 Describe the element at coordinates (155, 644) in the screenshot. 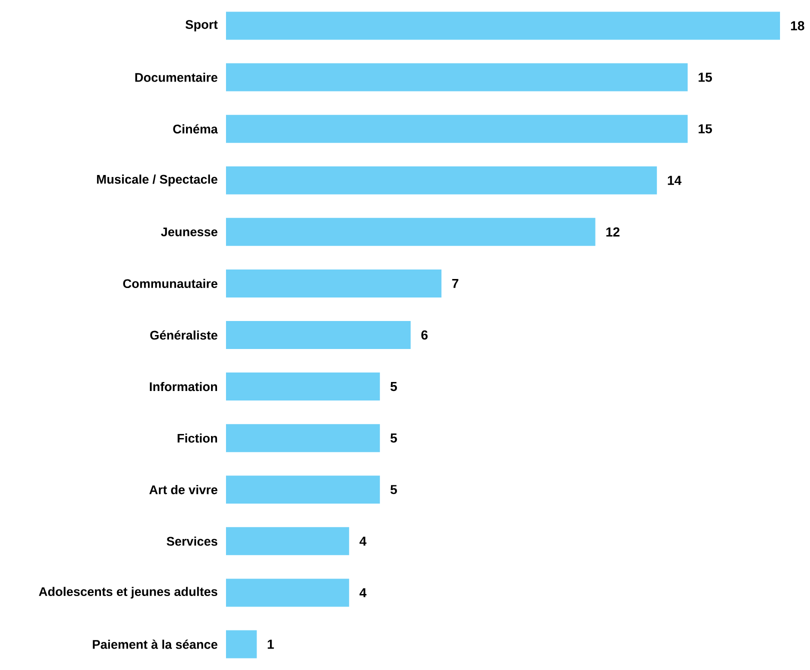

I see `y-tick-label: Paiement à la séance` at that location.